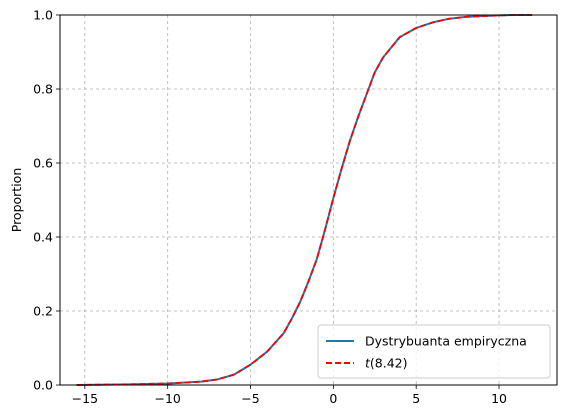 The height and width of the screenshot is (418, 567). I want to click on y-tick-label: 0.0, so click(43, 385).